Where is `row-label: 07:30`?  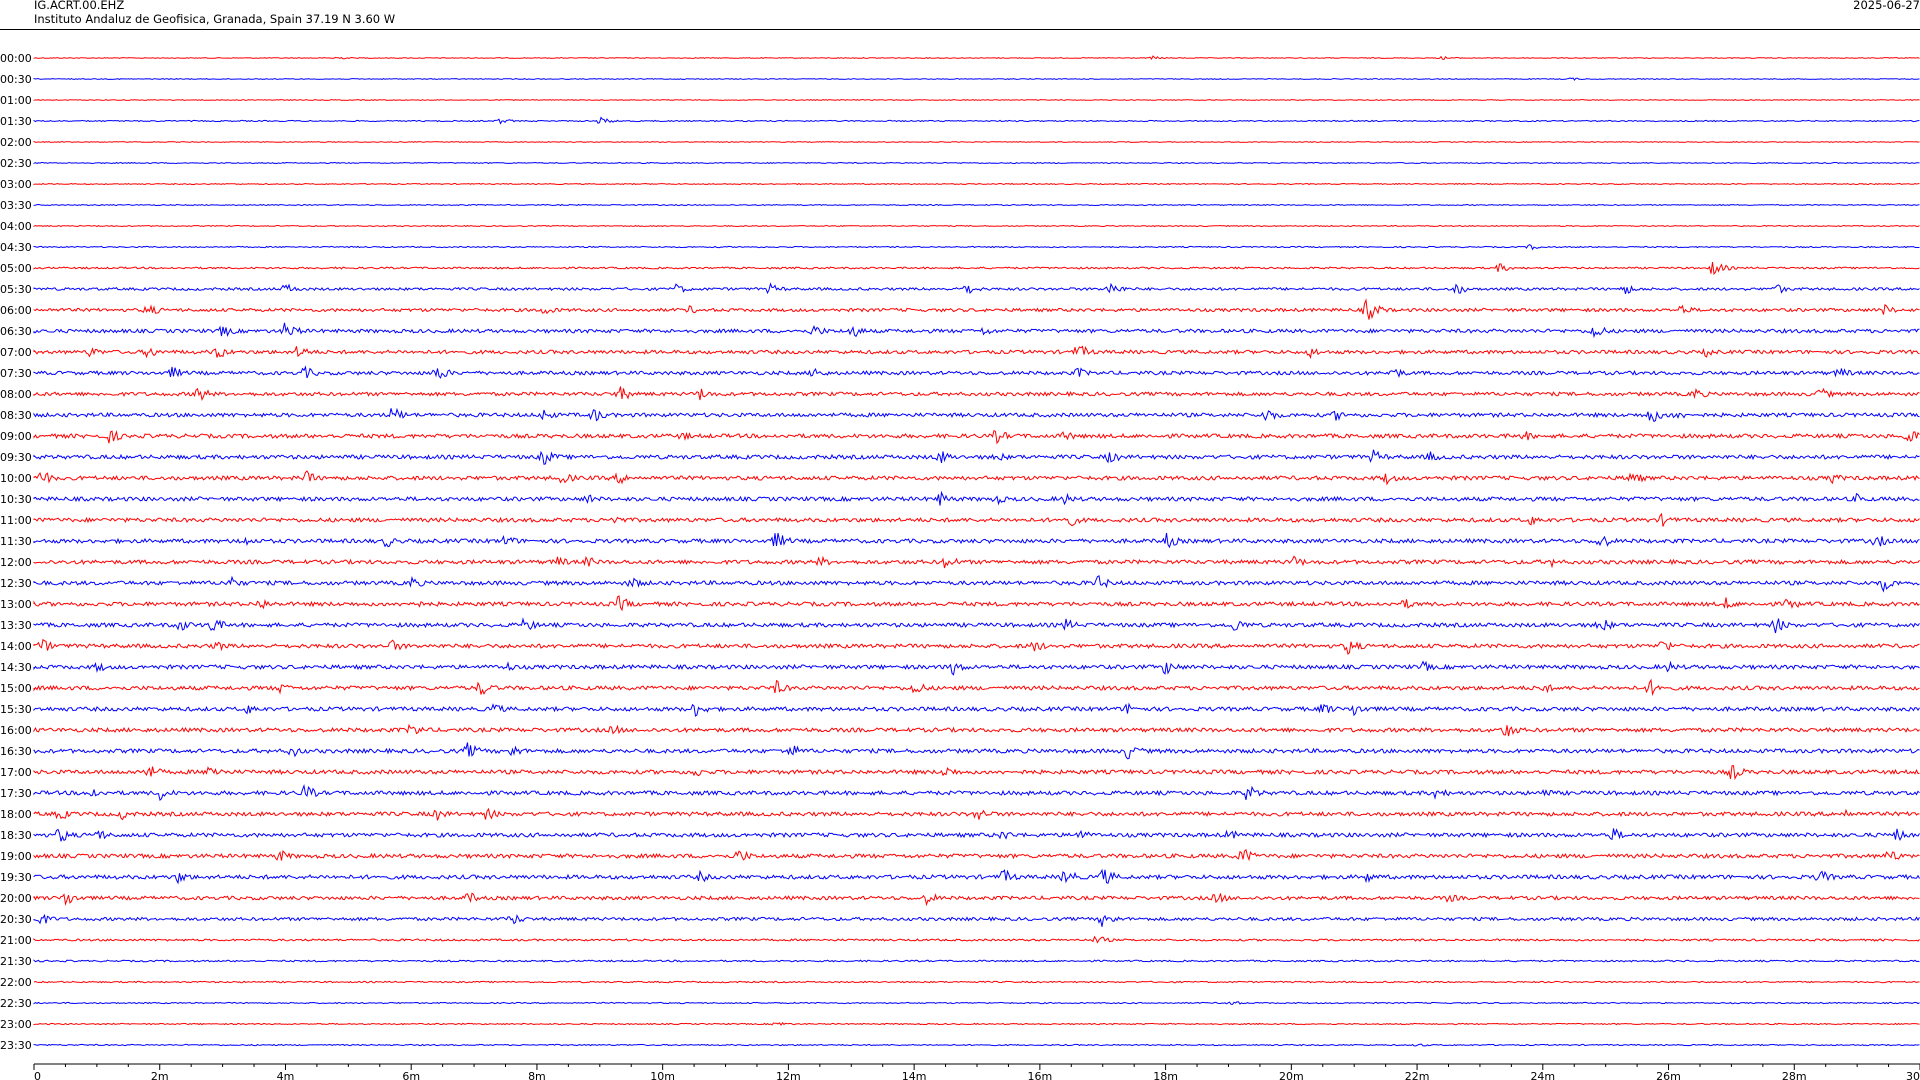
row-label: 07:30 is located at coordinates (16, 373).